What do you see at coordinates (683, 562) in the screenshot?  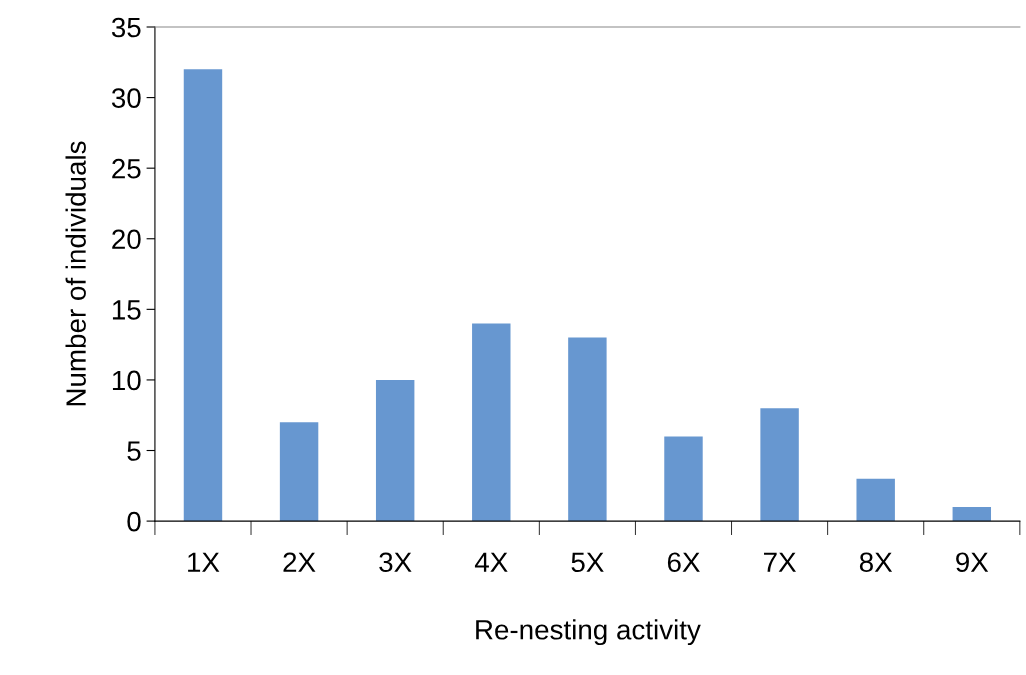 I see `x-tick-label: 6X` at bounding box center [683, 562].